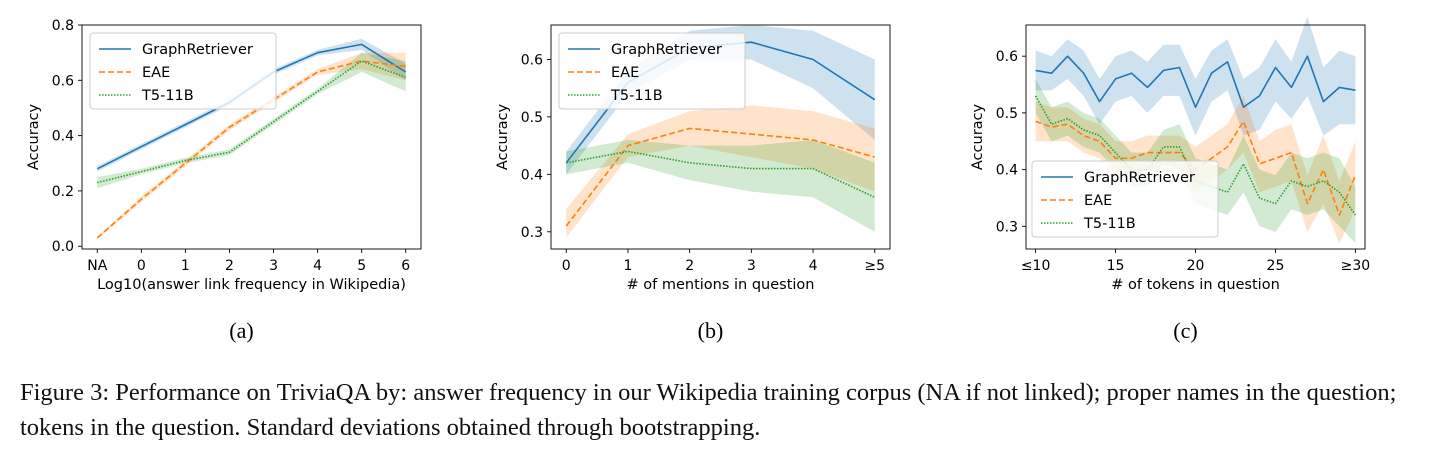 The height and width of the screenshot is (466, 1445). What do you see at coordinates (1195, 81) in the screenshot?
I see `series-line-graph` at bounding box center [1195, 81].